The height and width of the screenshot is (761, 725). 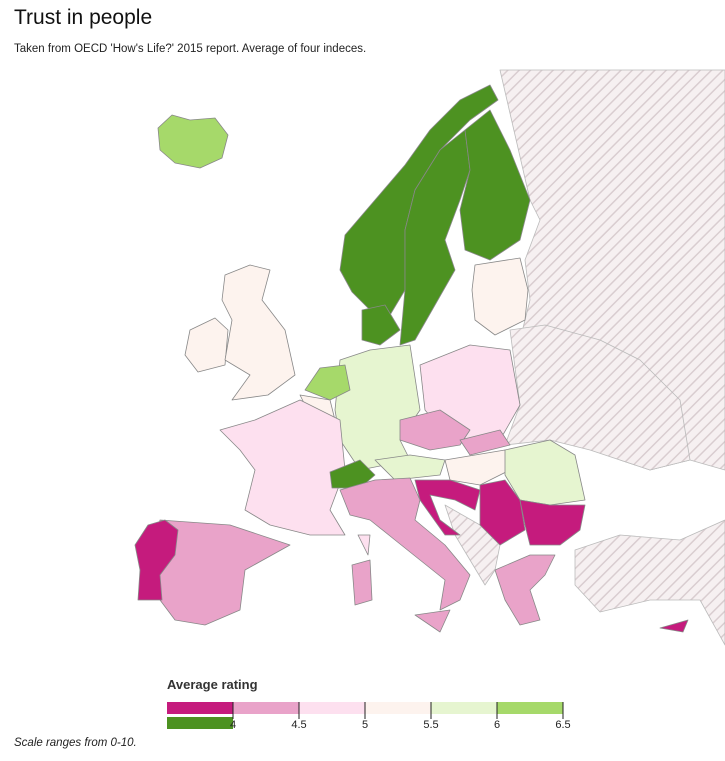 I want to click on no-data-region, so click(x=649, y=582).